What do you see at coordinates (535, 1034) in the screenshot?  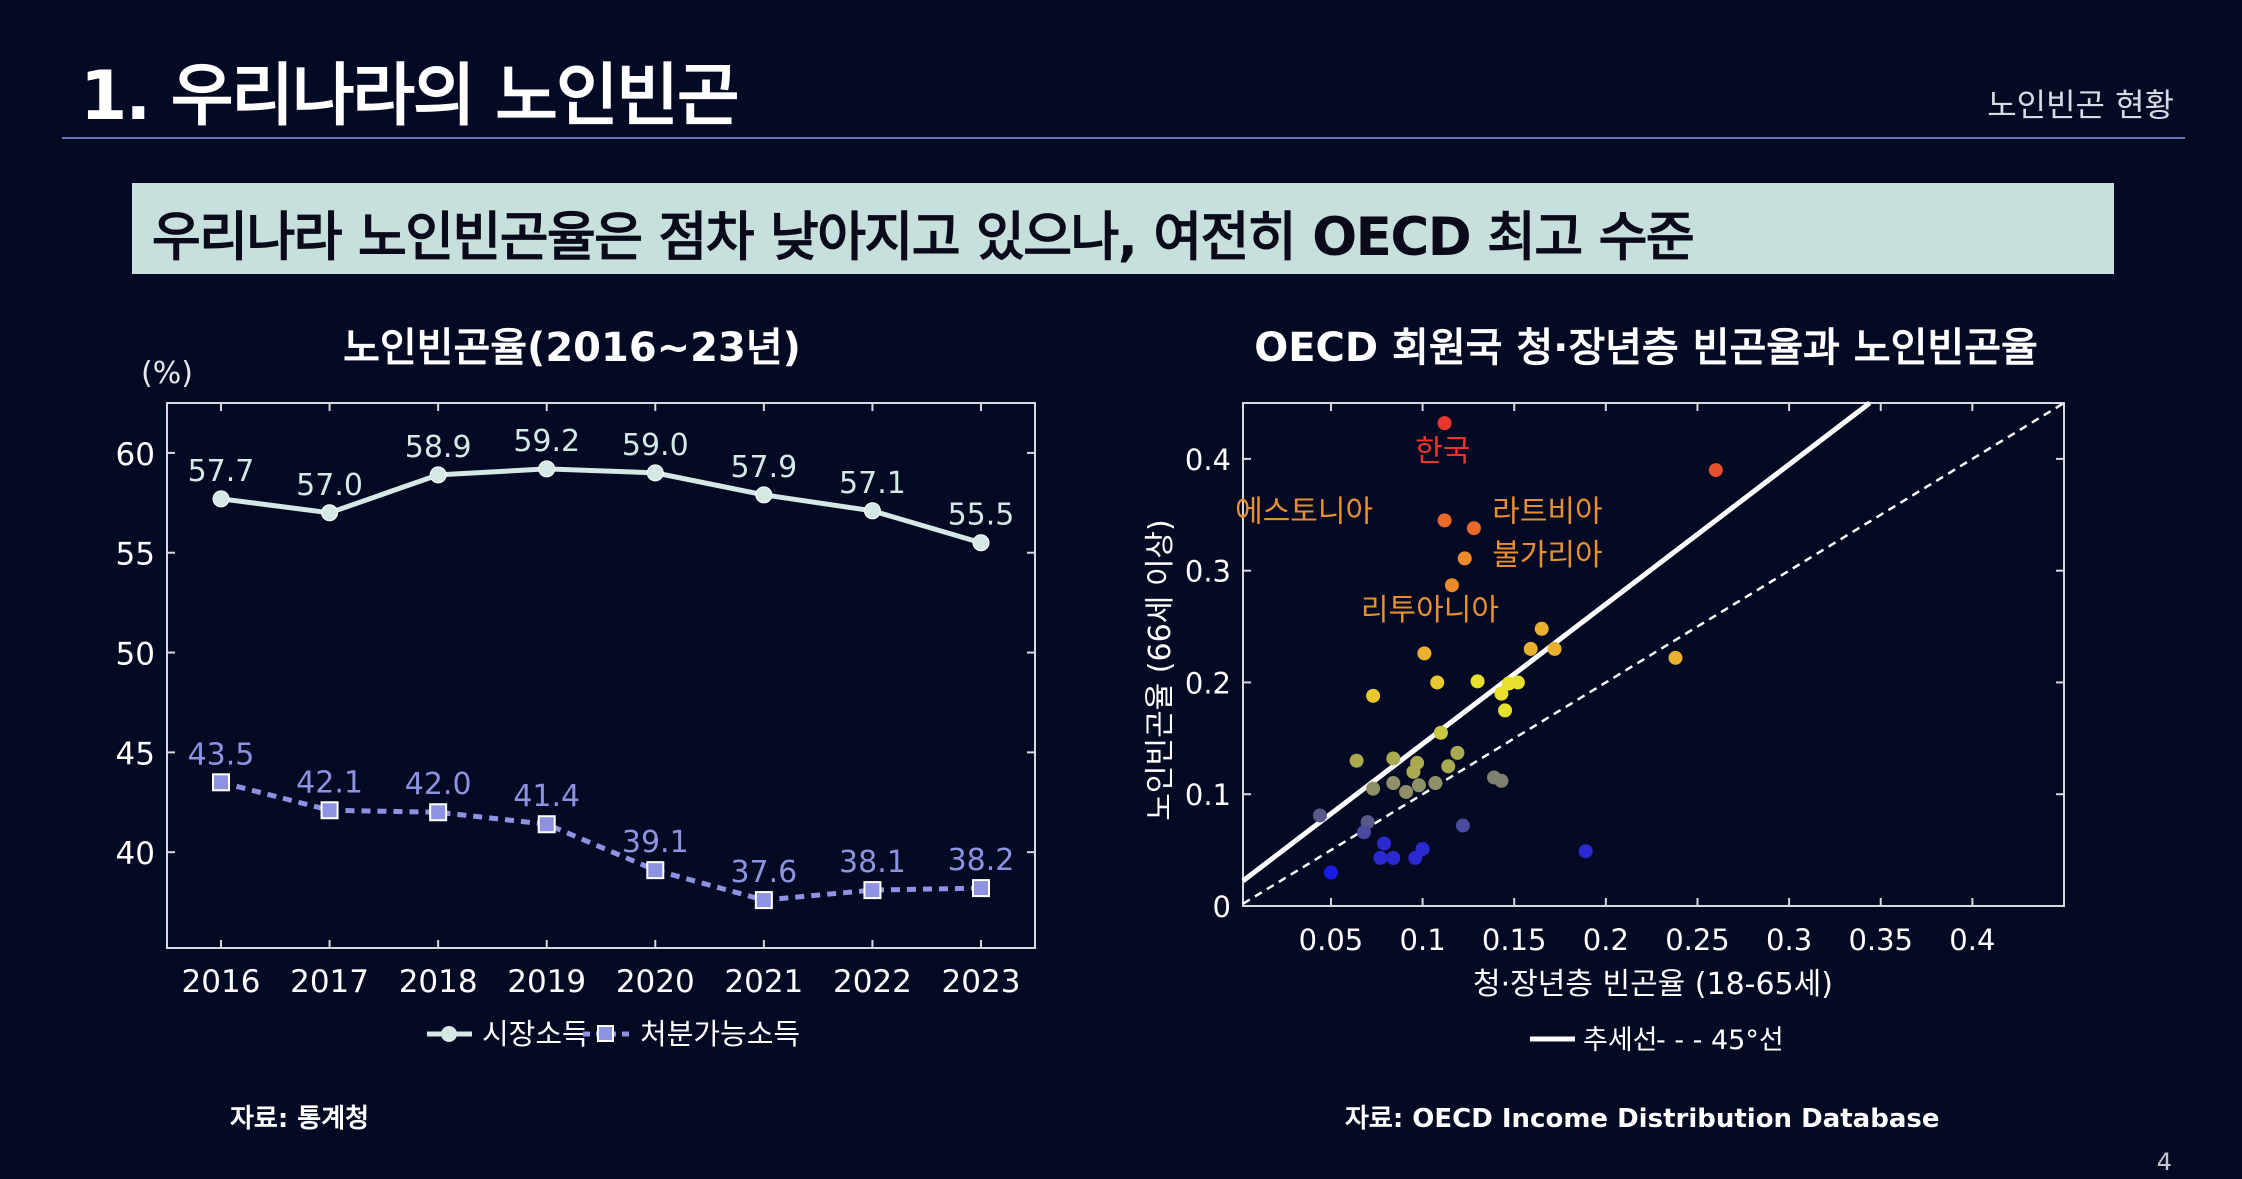 I see `legend-market-label: 시장소득` at bounding box center [535, 1034].